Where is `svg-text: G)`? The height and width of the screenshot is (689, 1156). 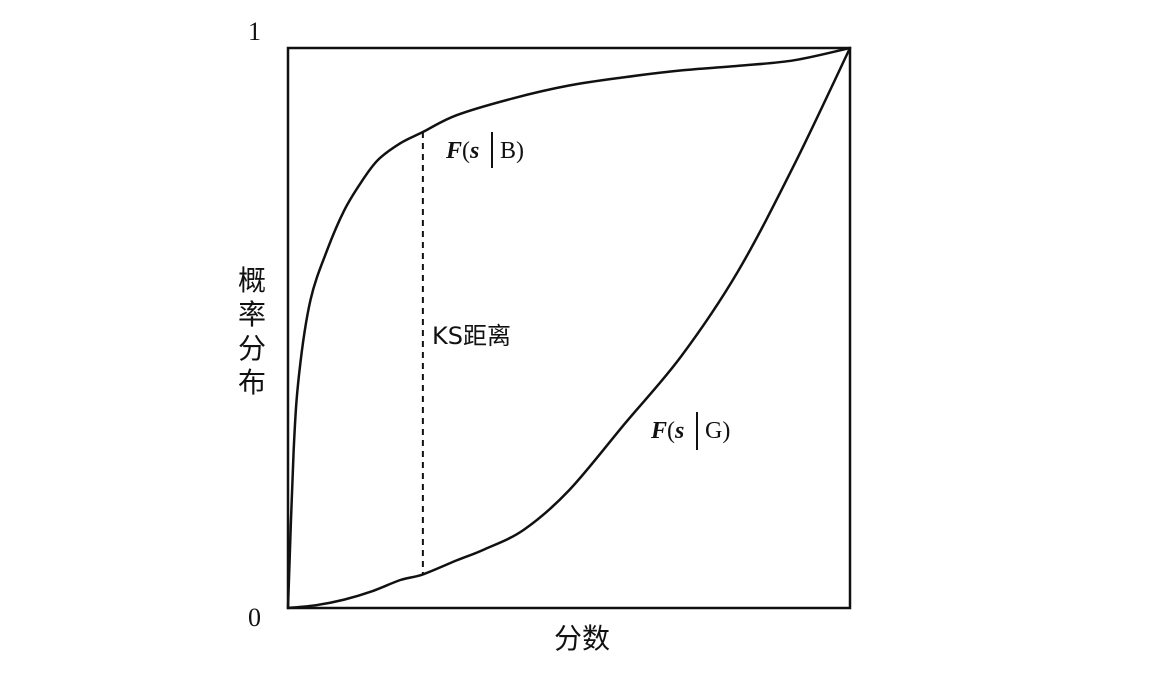 svg-text: G) is located at coordinates (717, 431).